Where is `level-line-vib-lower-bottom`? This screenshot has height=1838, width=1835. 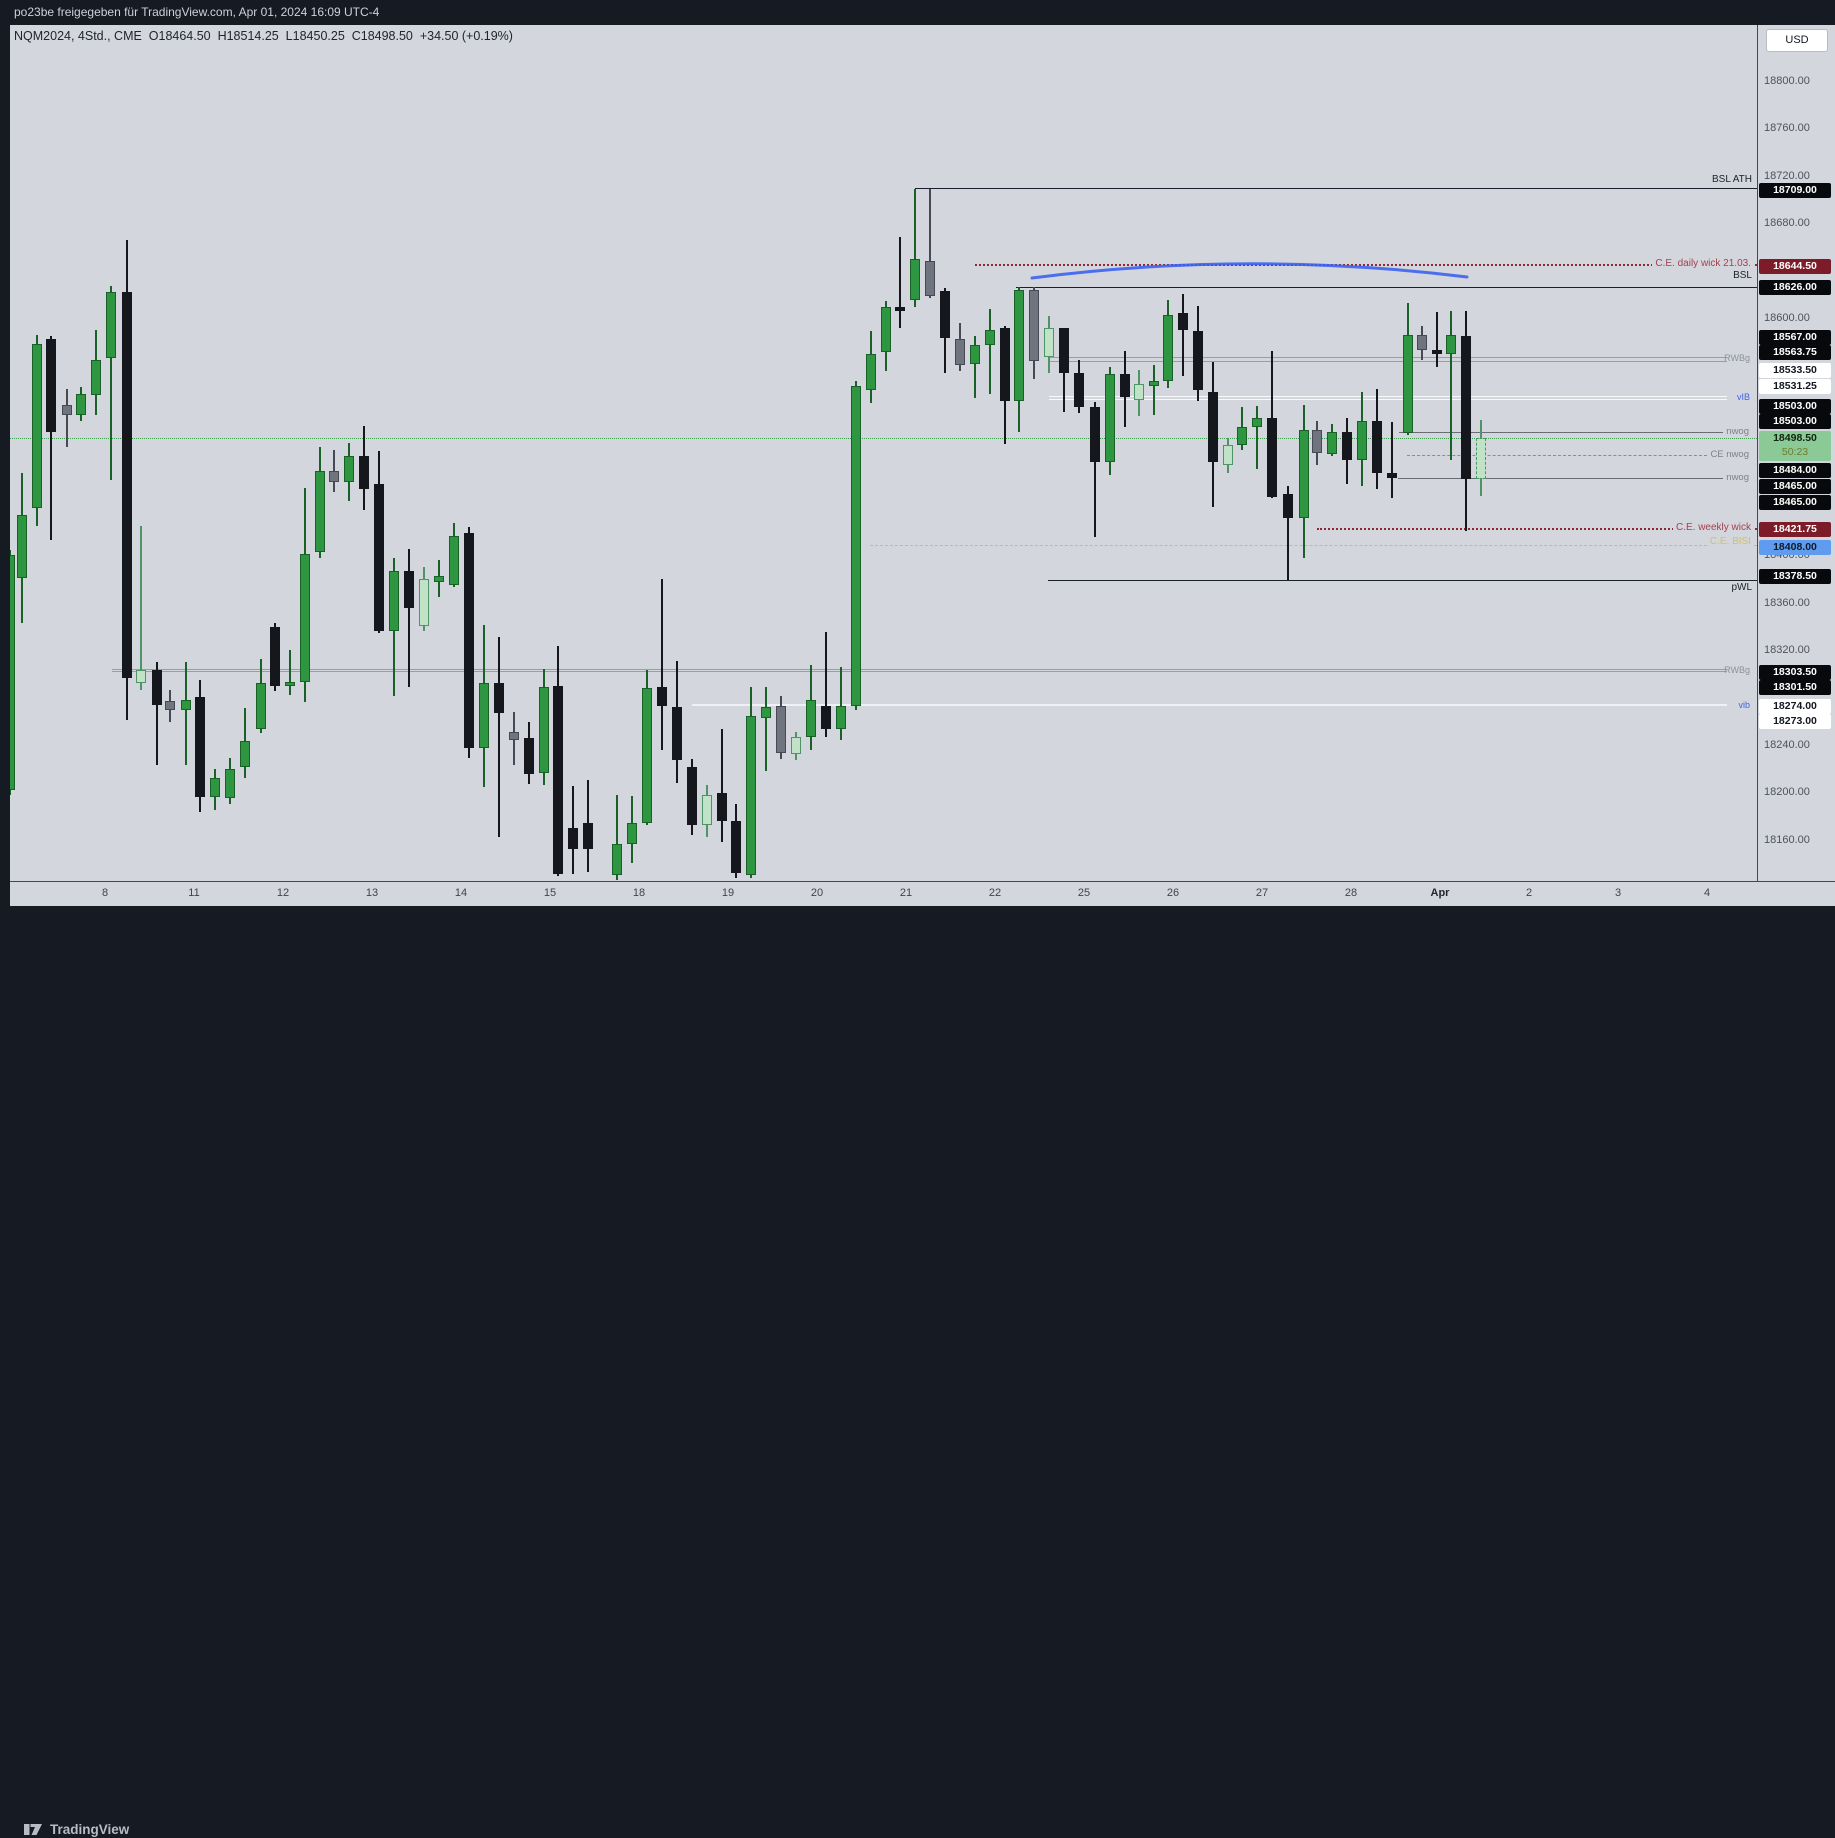
level-line-vib-lower-bottom is located at coordinates (1209, 706).